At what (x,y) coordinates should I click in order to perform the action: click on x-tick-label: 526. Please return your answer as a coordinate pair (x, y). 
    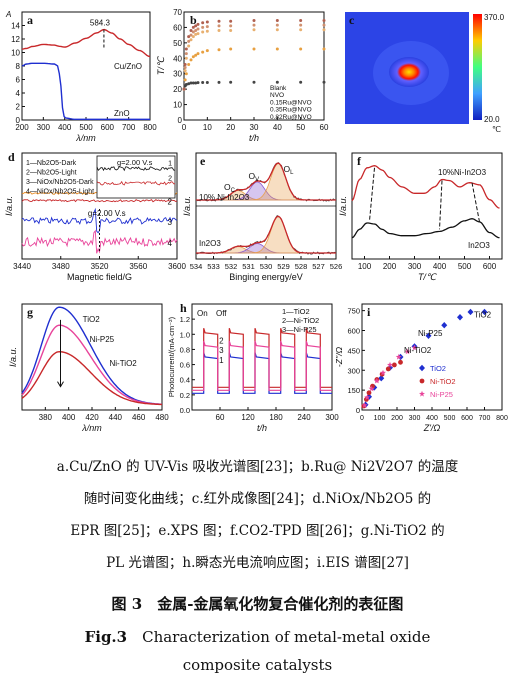
    Looking at the image, I should click on (336, 266).